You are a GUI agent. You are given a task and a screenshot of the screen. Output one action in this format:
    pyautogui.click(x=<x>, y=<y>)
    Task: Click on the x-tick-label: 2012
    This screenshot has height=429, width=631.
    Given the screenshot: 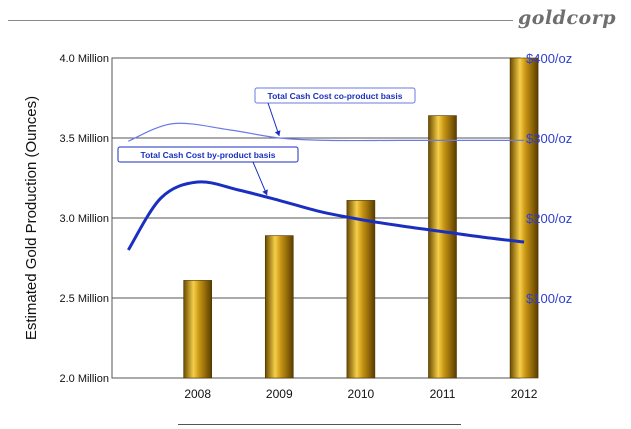 What is the action you would take?
    pyautogui.click(x=524, y=394)
    